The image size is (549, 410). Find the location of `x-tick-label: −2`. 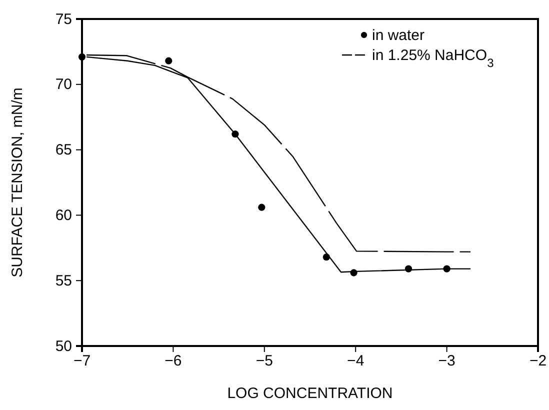

x-tick-label: −2 is located at coordinates (538, 361).